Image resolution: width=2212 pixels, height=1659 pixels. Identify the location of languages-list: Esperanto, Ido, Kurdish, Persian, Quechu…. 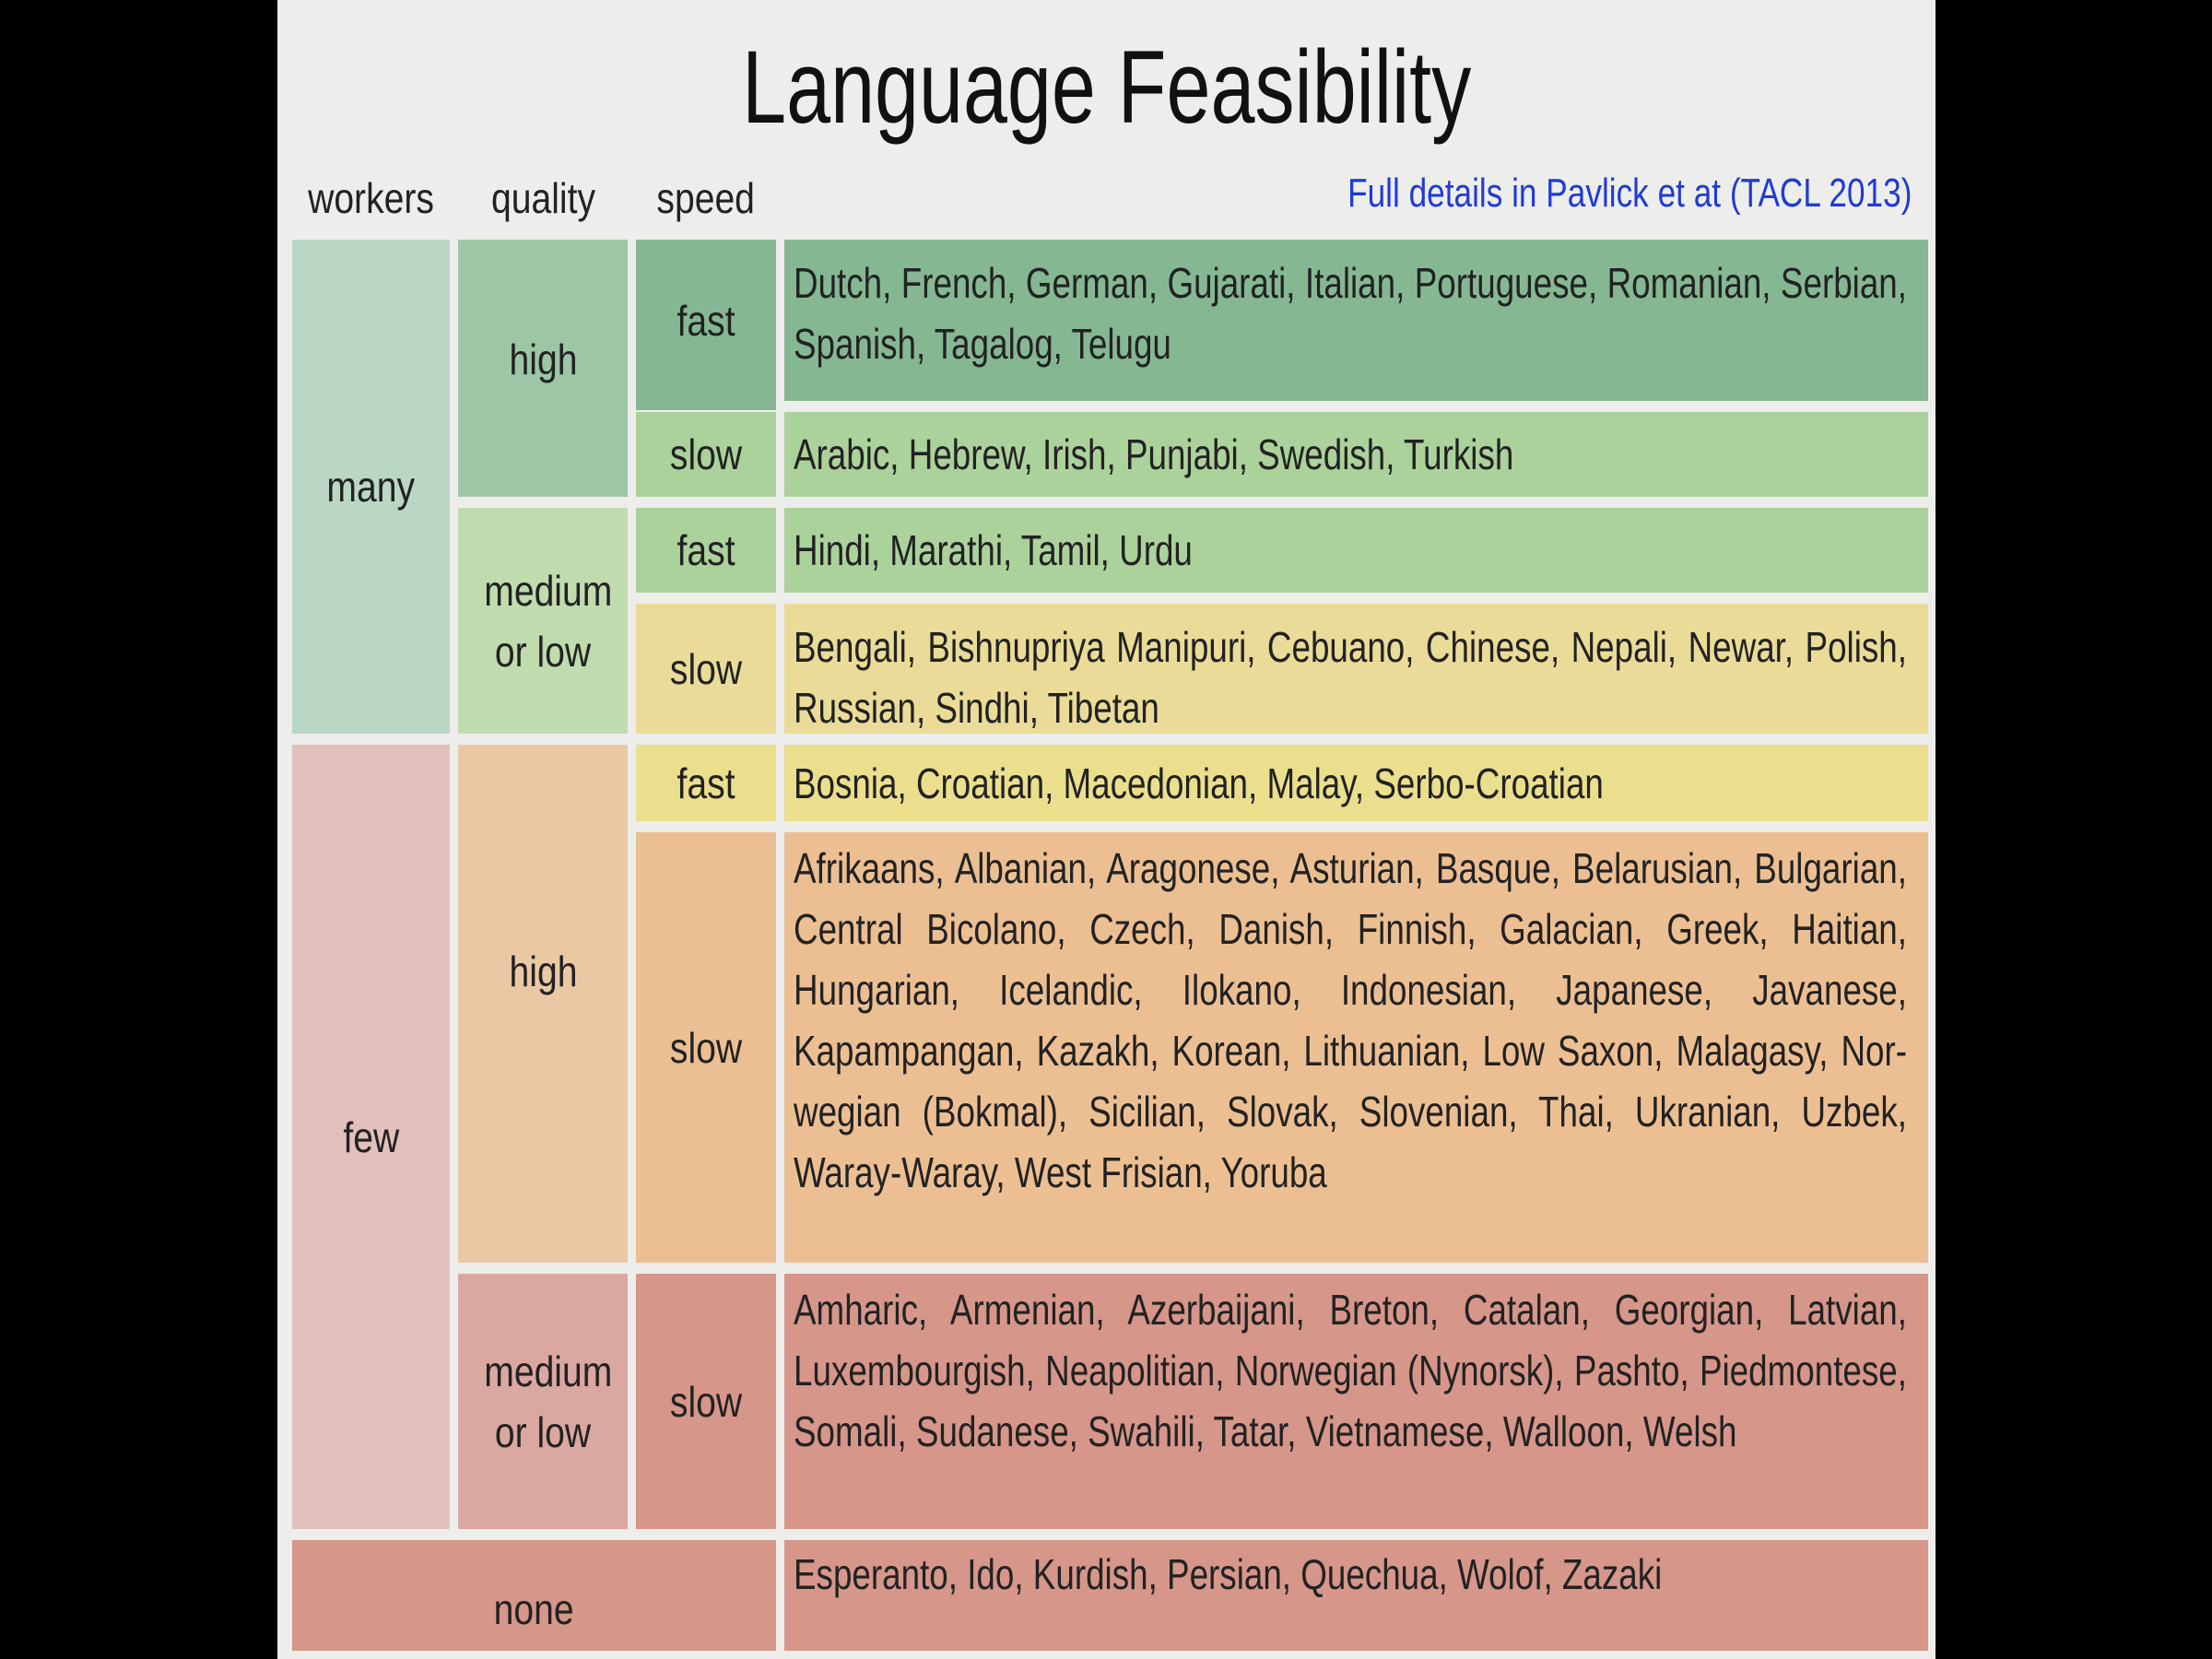
(1228, 1574).